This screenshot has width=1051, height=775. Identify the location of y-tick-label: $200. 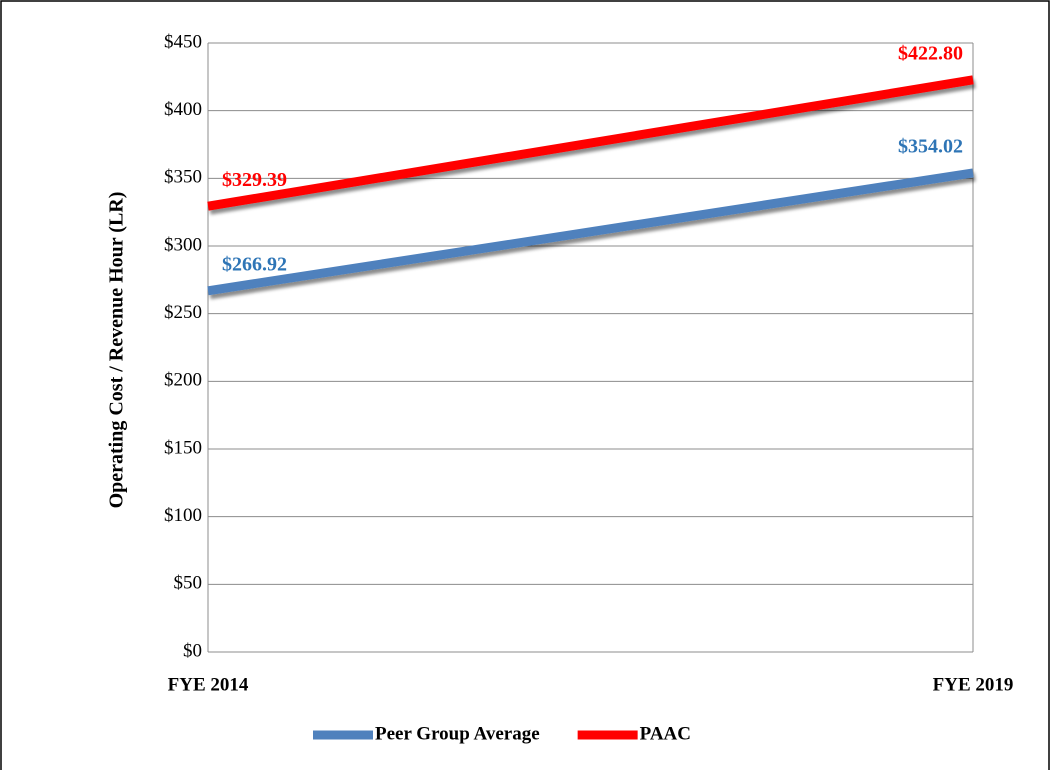
(183, 380).